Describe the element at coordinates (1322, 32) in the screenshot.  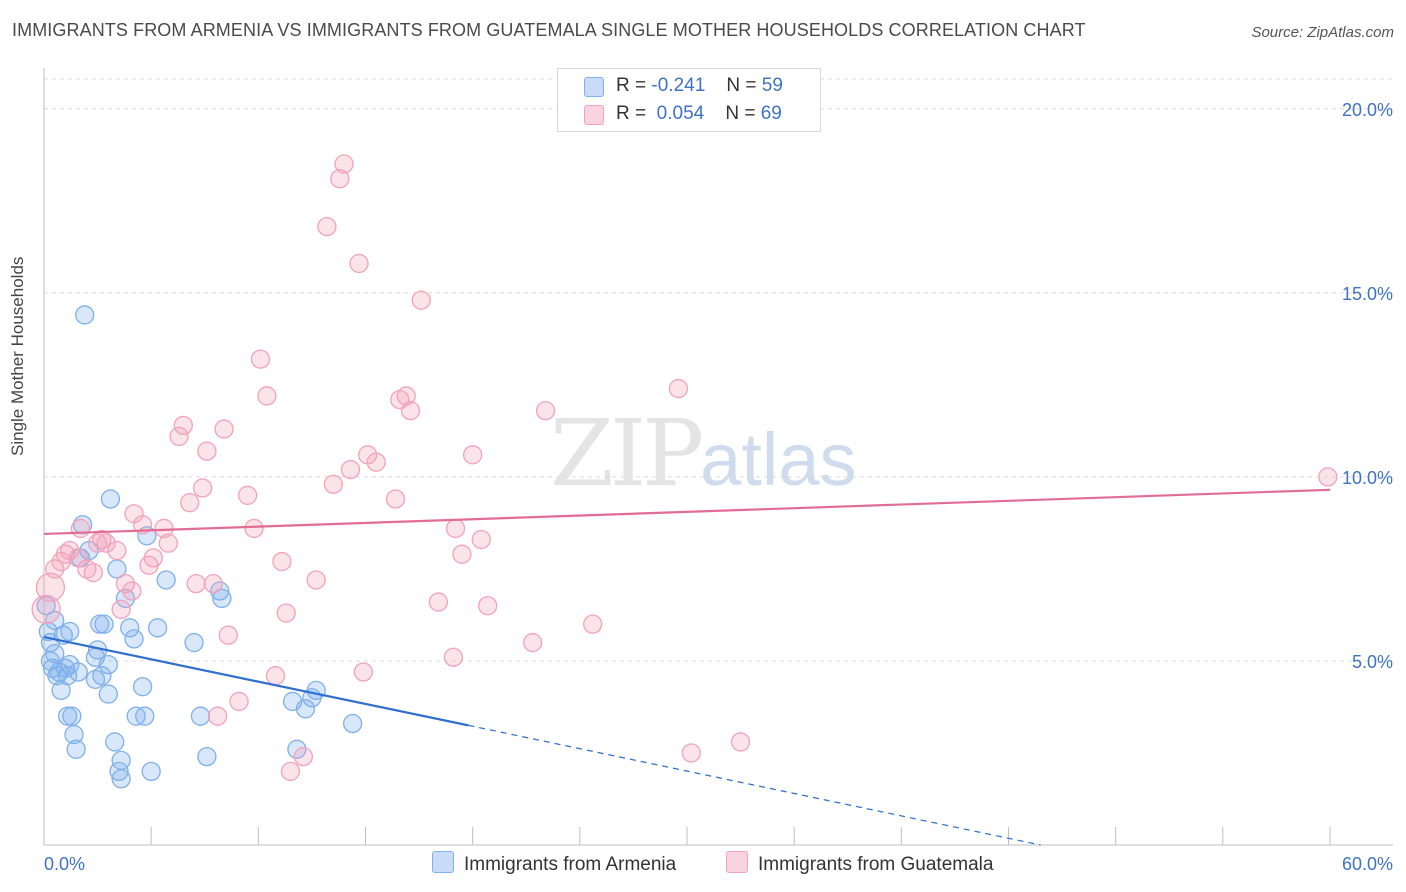
I see `chart-source: Source: ZipAtlas.com` at that location.